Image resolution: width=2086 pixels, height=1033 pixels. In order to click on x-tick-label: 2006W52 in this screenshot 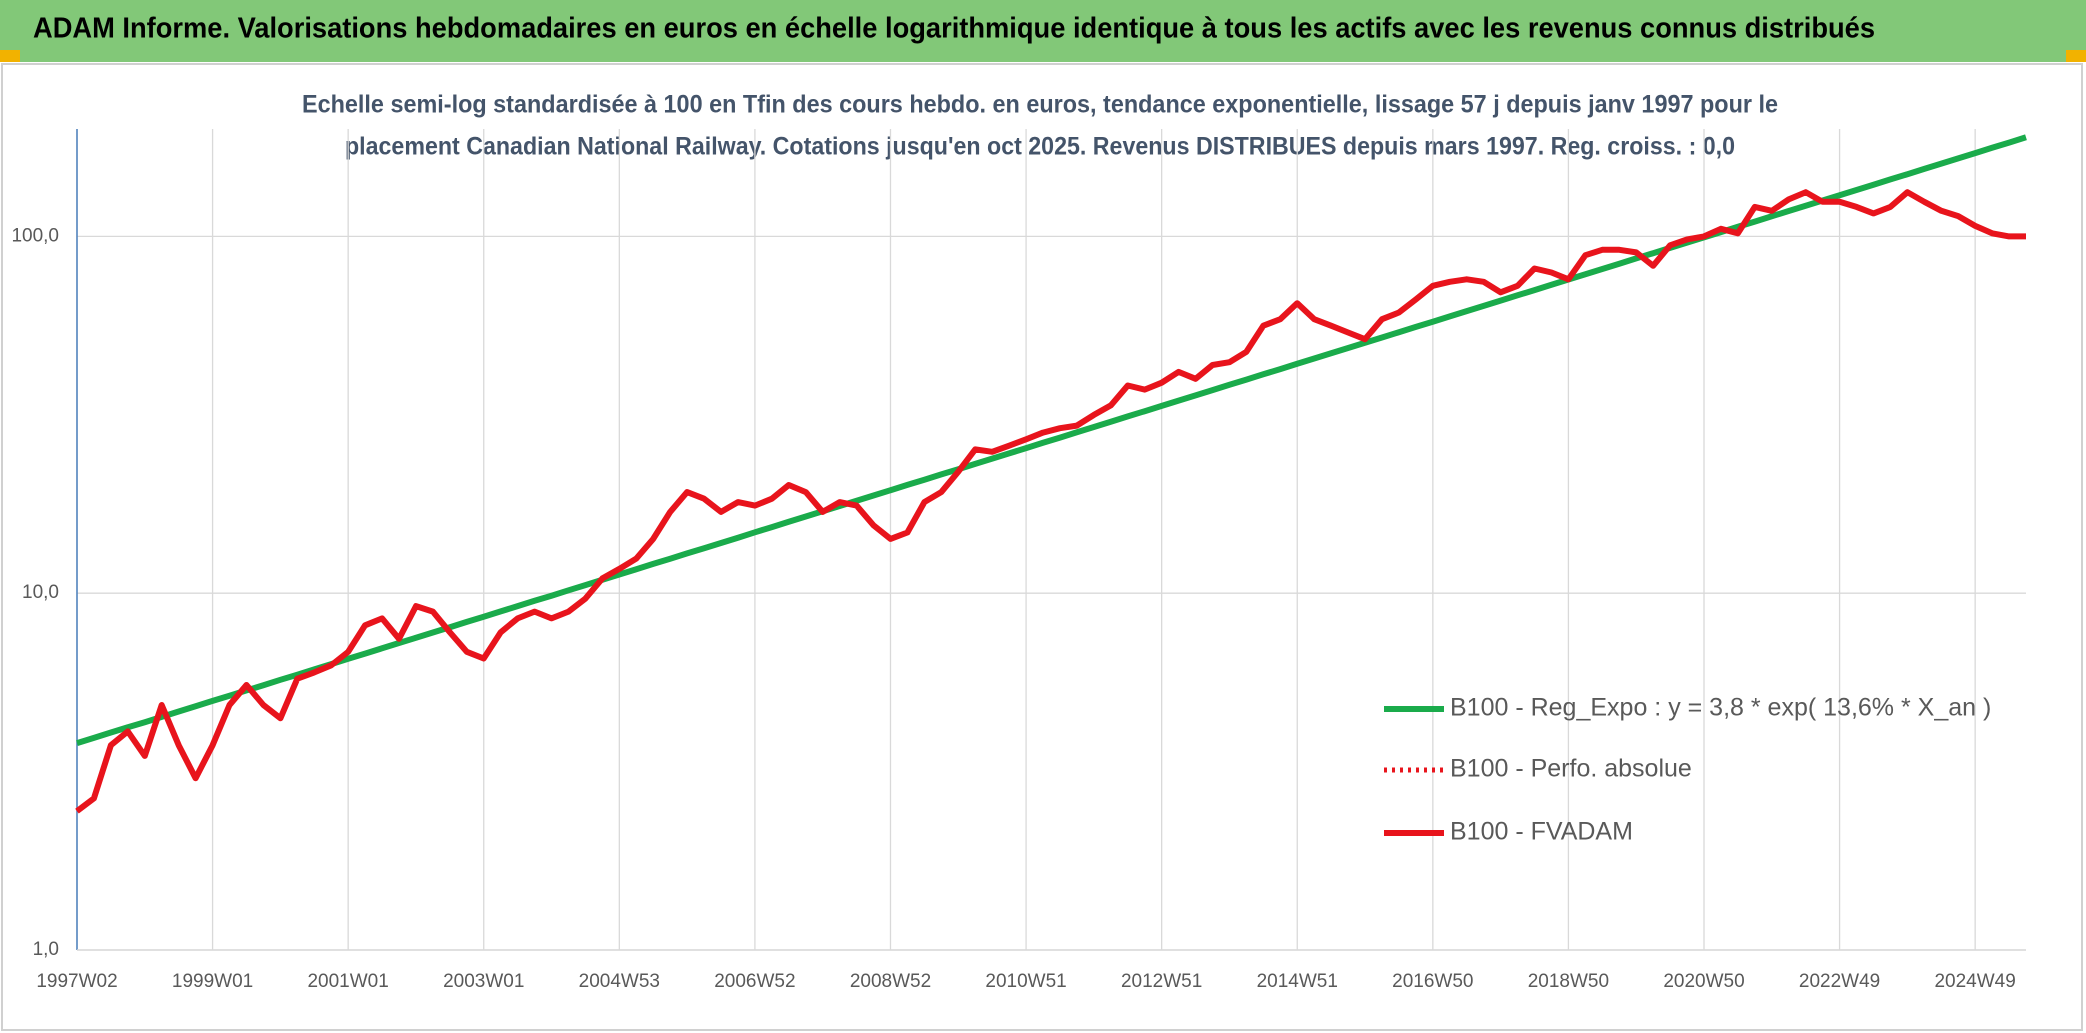, I will do `click(754, 981)`.